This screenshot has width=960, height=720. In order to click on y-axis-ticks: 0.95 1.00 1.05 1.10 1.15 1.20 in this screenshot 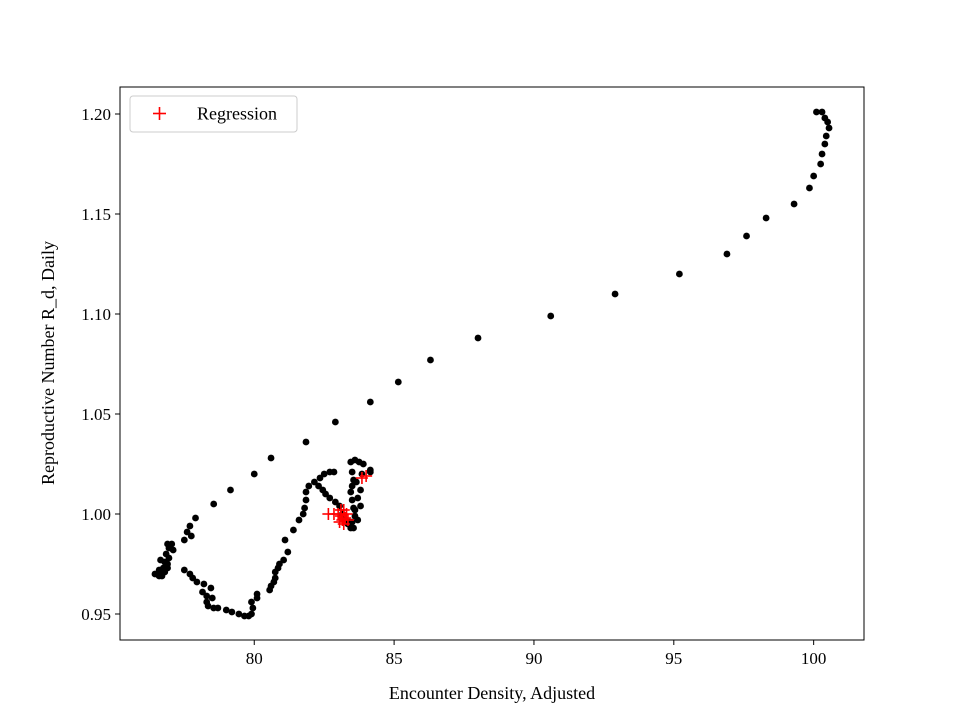, I will do `click(100, 364)`.